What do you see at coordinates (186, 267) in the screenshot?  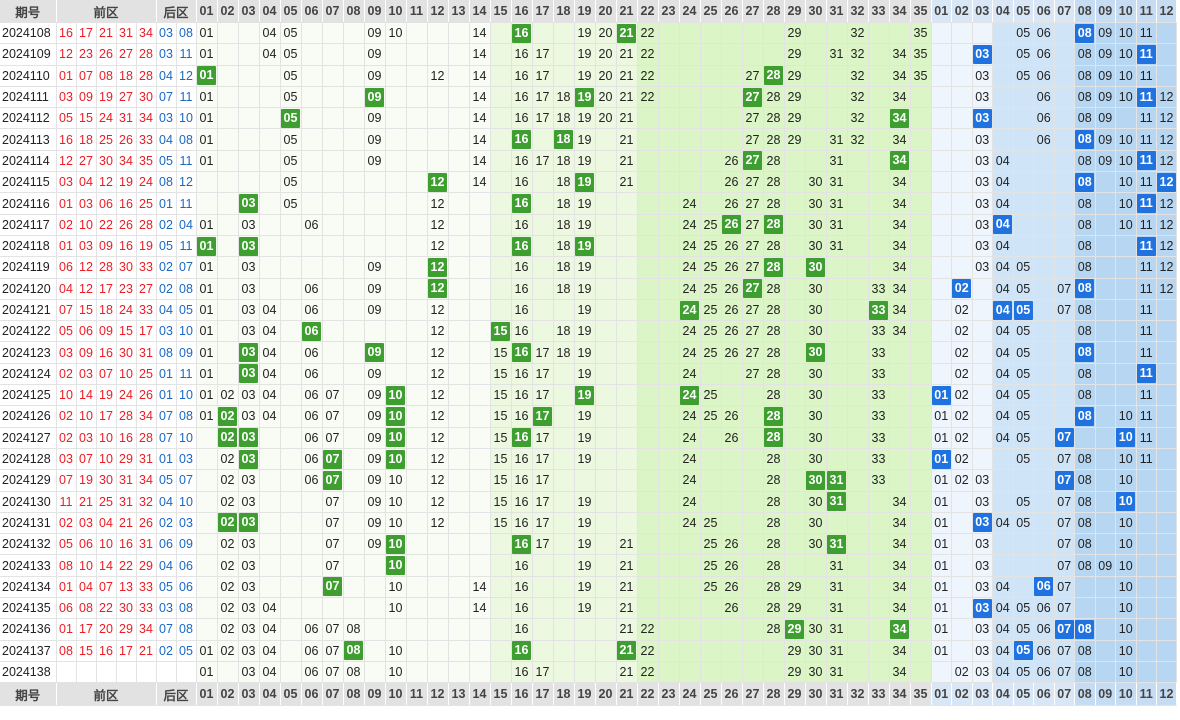 I see `back-ball: 07` at bounding box center [186, 267].